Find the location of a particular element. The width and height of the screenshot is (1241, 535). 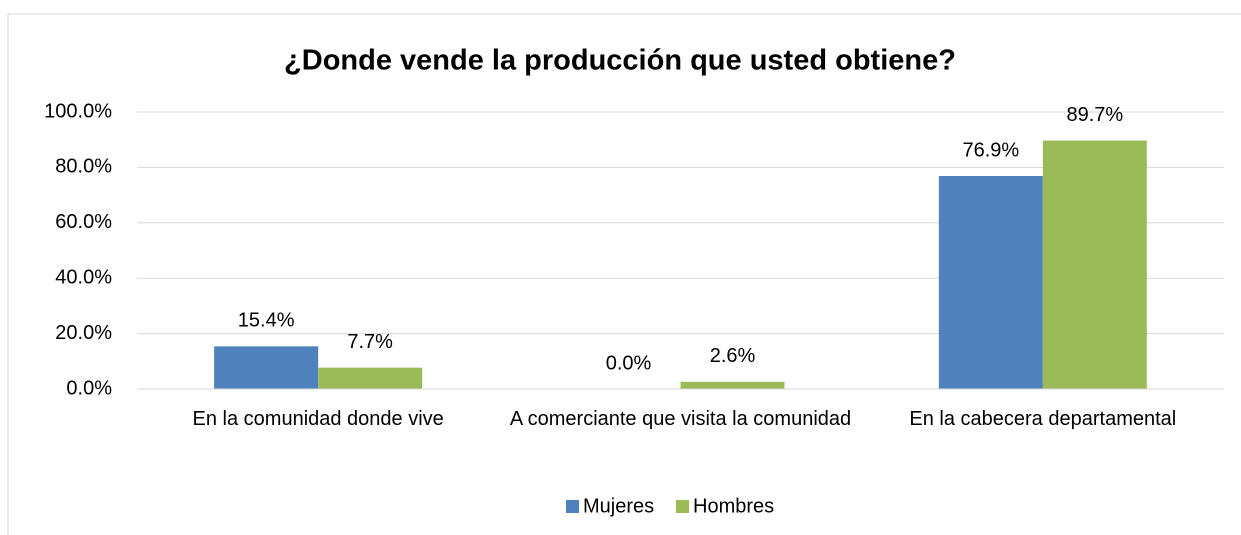

y-tick-label: 20.0% is located at coordinates (83, 333).